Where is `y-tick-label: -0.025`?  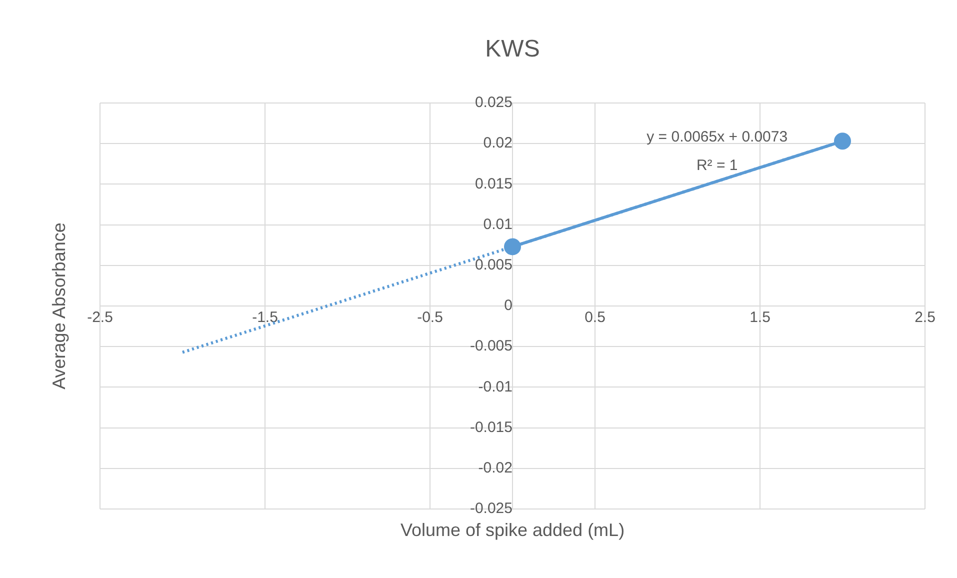 y-tick-label: -0.025 is located at coordinates (491, 509).